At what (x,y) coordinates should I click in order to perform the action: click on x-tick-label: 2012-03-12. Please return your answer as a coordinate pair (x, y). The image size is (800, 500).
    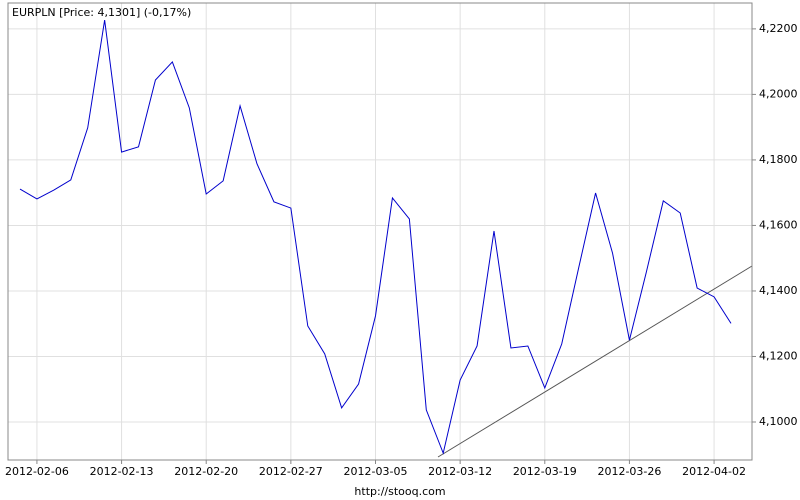
    Looking at the image, I should click on (460, 471).